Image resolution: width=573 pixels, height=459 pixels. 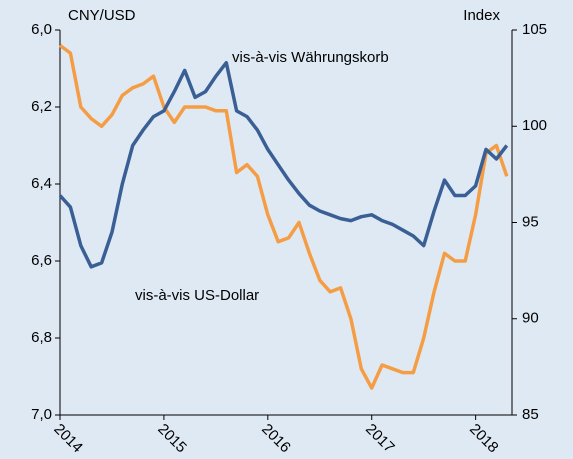 I want to click on x-tick-label: 2015, so click(x=172, y=439).